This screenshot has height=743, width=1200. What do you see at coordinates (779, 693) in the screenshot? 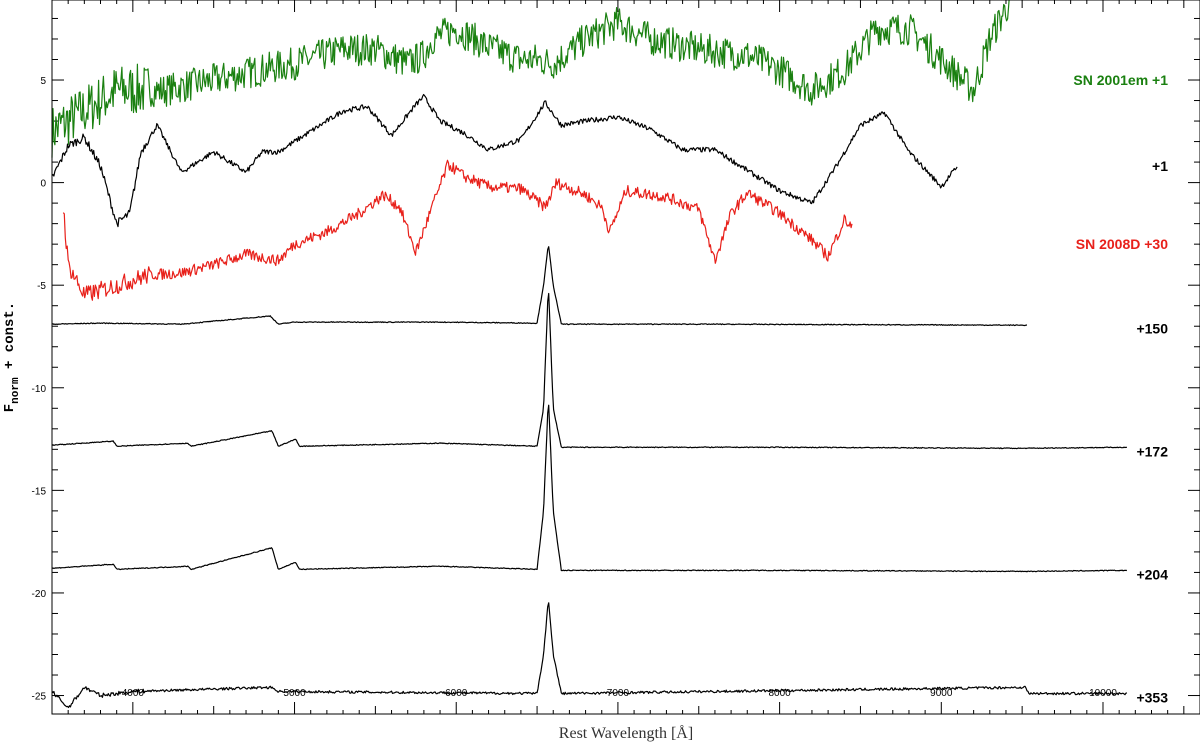
I see `x-tick-label: 8000` at bounding box center [779, 693].